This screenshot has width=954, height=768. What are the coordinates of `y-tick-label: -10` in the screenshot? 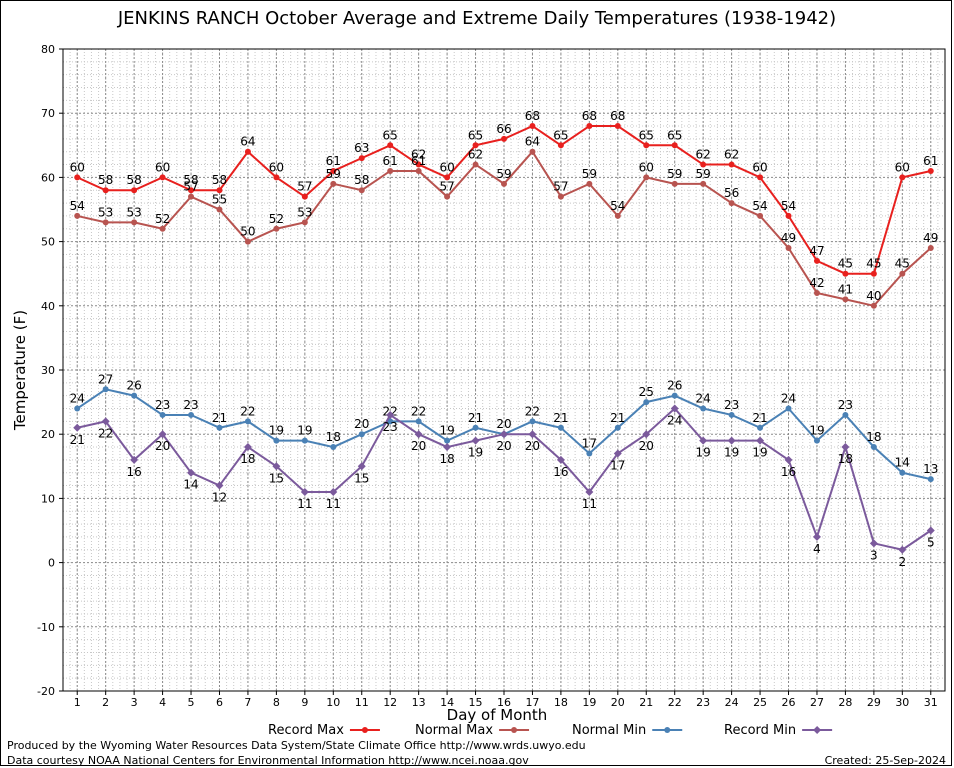 It's located at (46, 627).